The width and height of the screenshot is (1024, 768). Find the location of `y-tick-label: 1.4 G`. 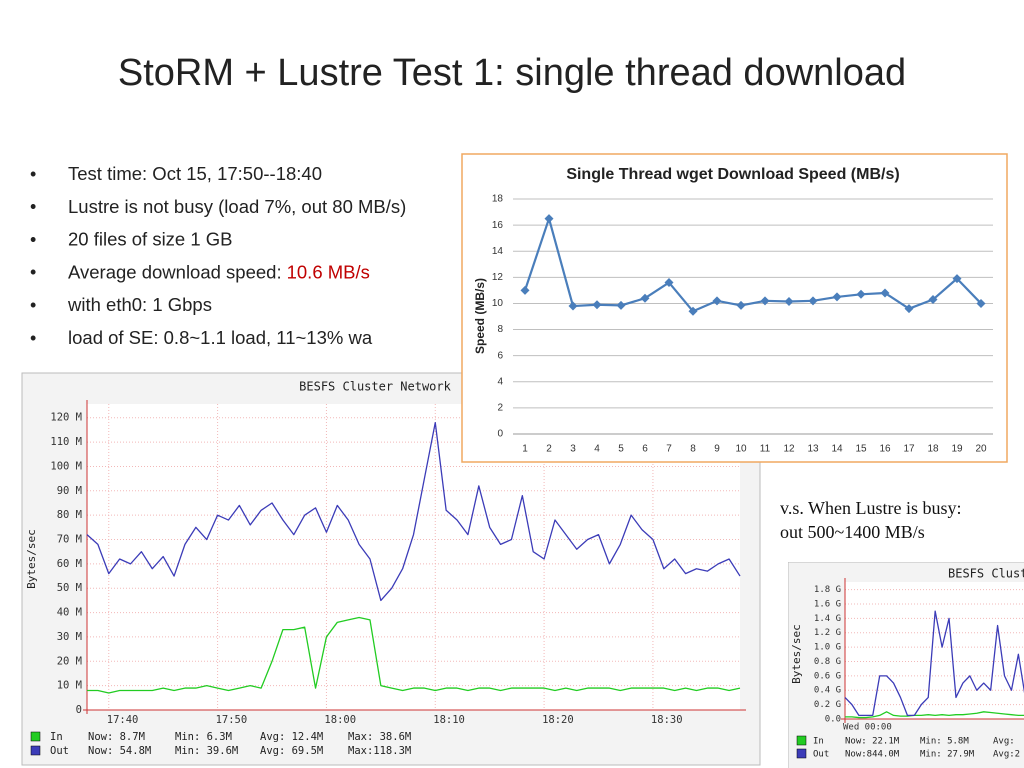

y-tick-label: 1.4 G is located at coordinates (827, 619).